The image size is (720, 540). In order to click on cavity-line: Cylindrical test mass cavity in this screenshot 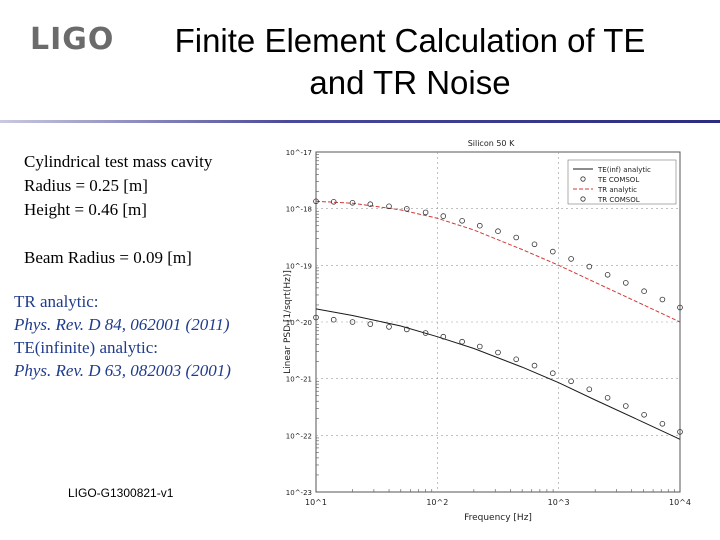, I will do `click(118, 161)`.